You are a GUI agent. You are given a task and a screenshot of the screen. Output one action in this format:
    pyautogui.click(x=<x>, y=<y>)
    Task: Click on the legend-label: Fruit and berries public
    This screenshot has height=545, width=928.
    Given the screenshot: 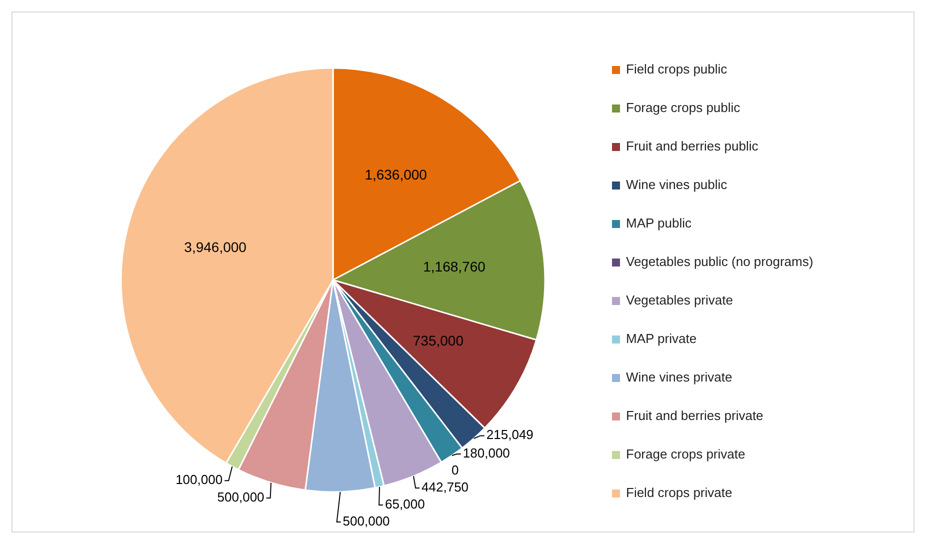 What is the action you would take?
    pyautogui.click(x=692, y=146)
    